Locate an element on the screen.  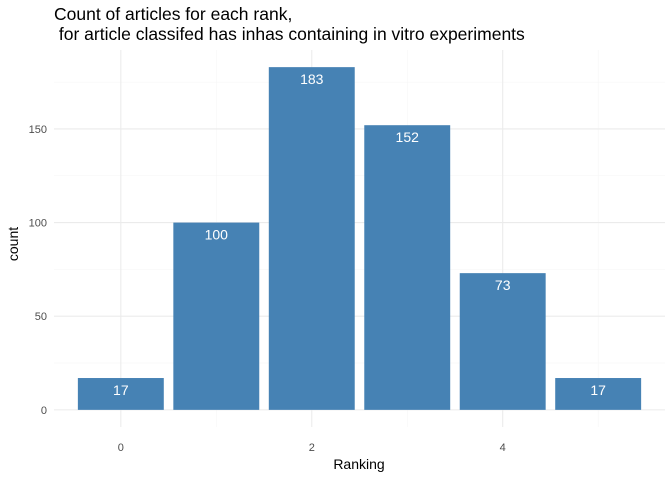
x-tick-label: 2 is located at coordinates (312, 448).